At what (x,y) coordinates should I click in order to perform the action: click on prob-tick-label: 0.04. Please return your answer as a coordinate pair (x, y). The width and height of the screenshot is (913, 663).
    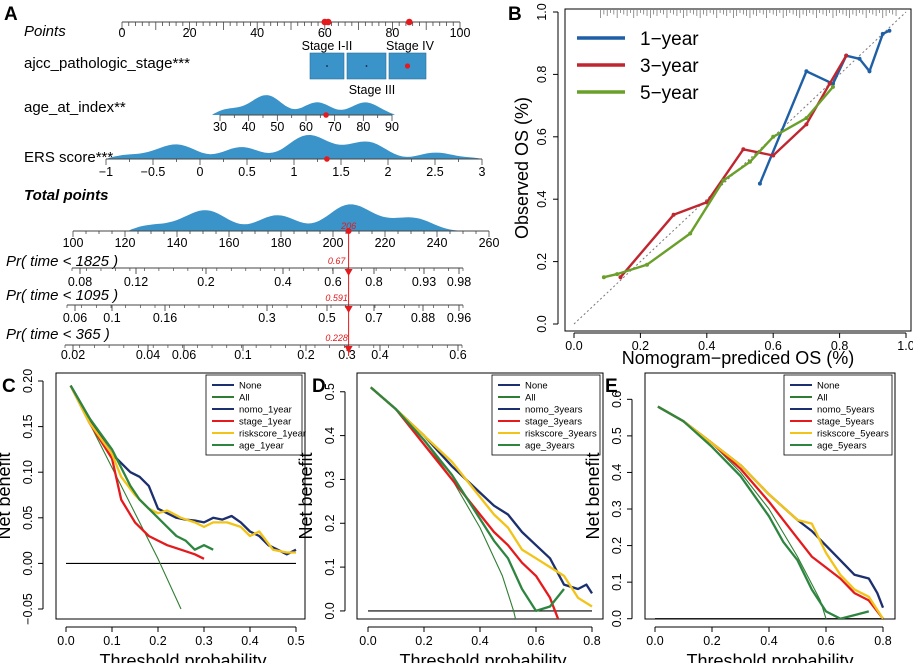
    Looking at the image, I should click on (148, 355).